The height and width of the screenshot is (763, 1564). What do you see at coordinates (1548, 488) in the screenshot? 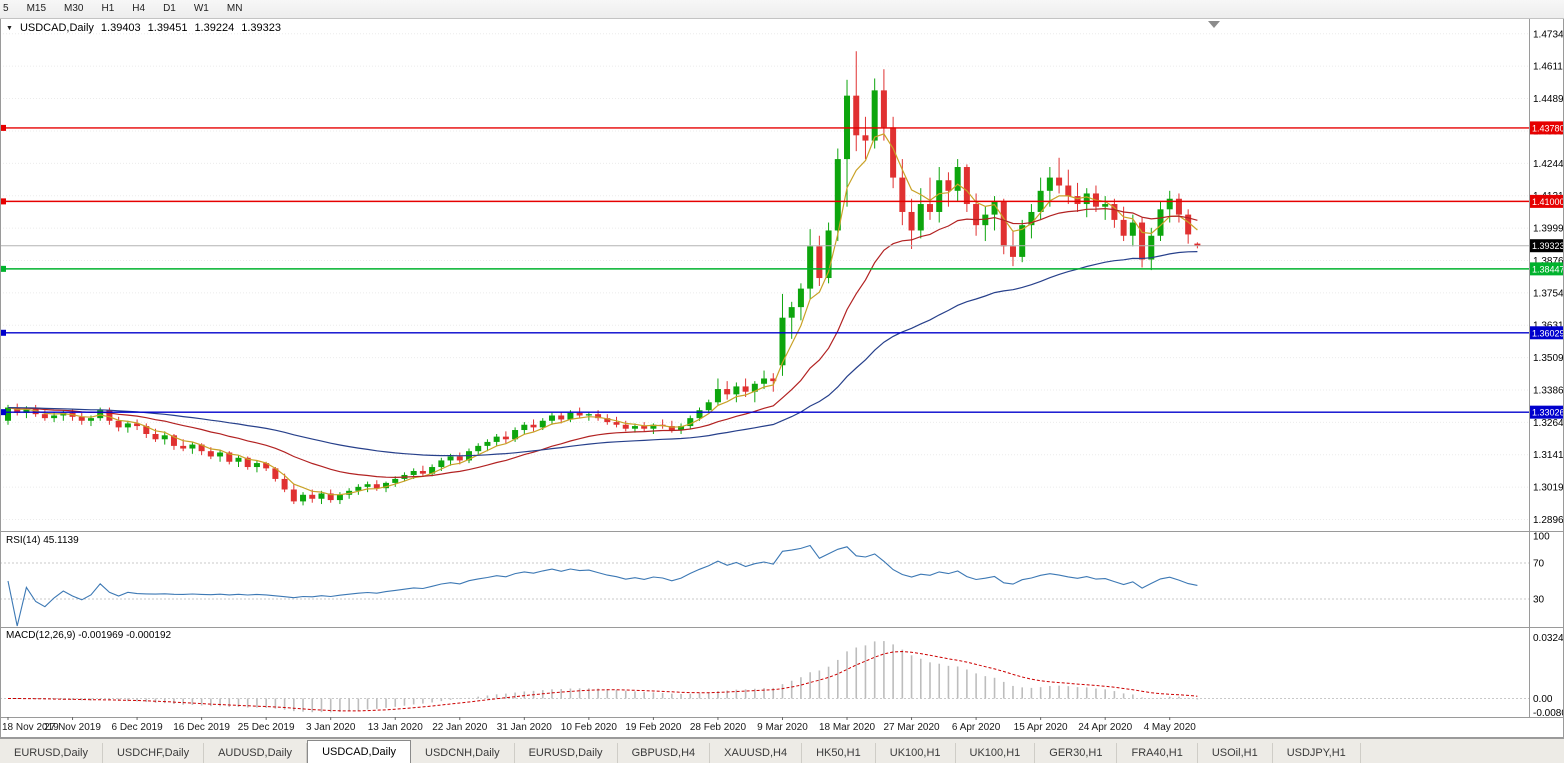
I see `svg-text: 1.30190` at bounding box center [1548, 488].